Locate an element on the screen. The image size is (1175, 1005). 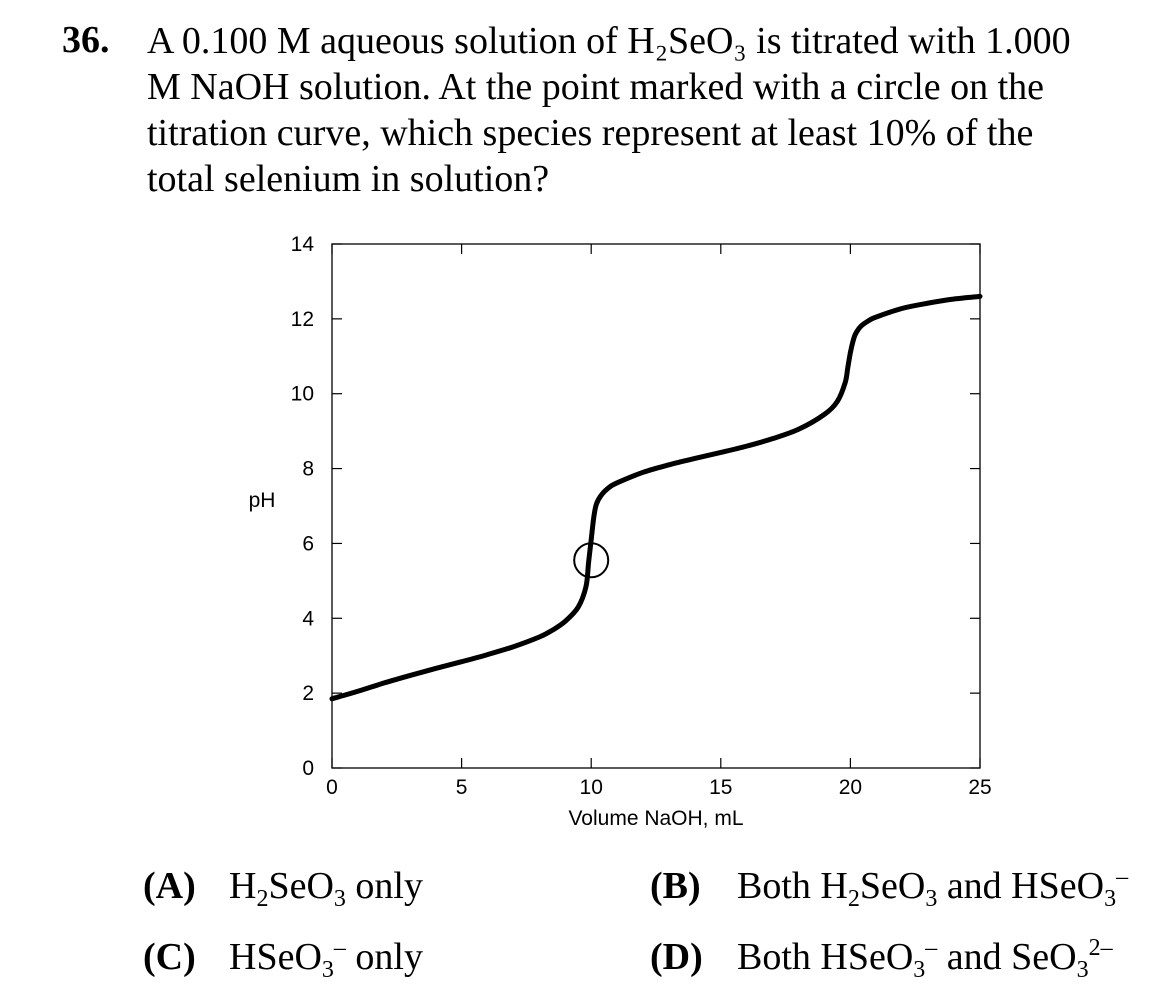
y-axis-label: pH is located at coordinates (262, 500).